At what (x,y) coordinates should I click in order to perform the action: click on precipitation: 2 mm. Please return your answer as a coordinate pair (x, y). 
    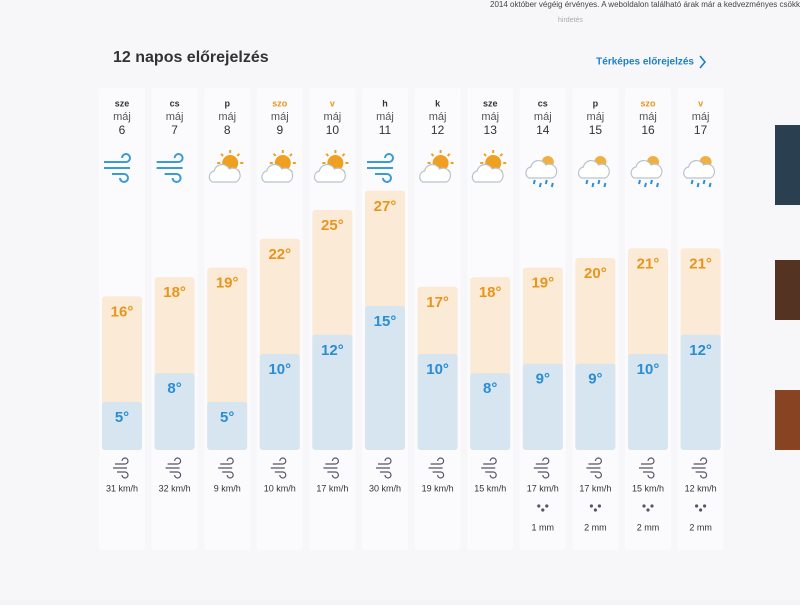
    Looking at the image, I should click on (700, 527).